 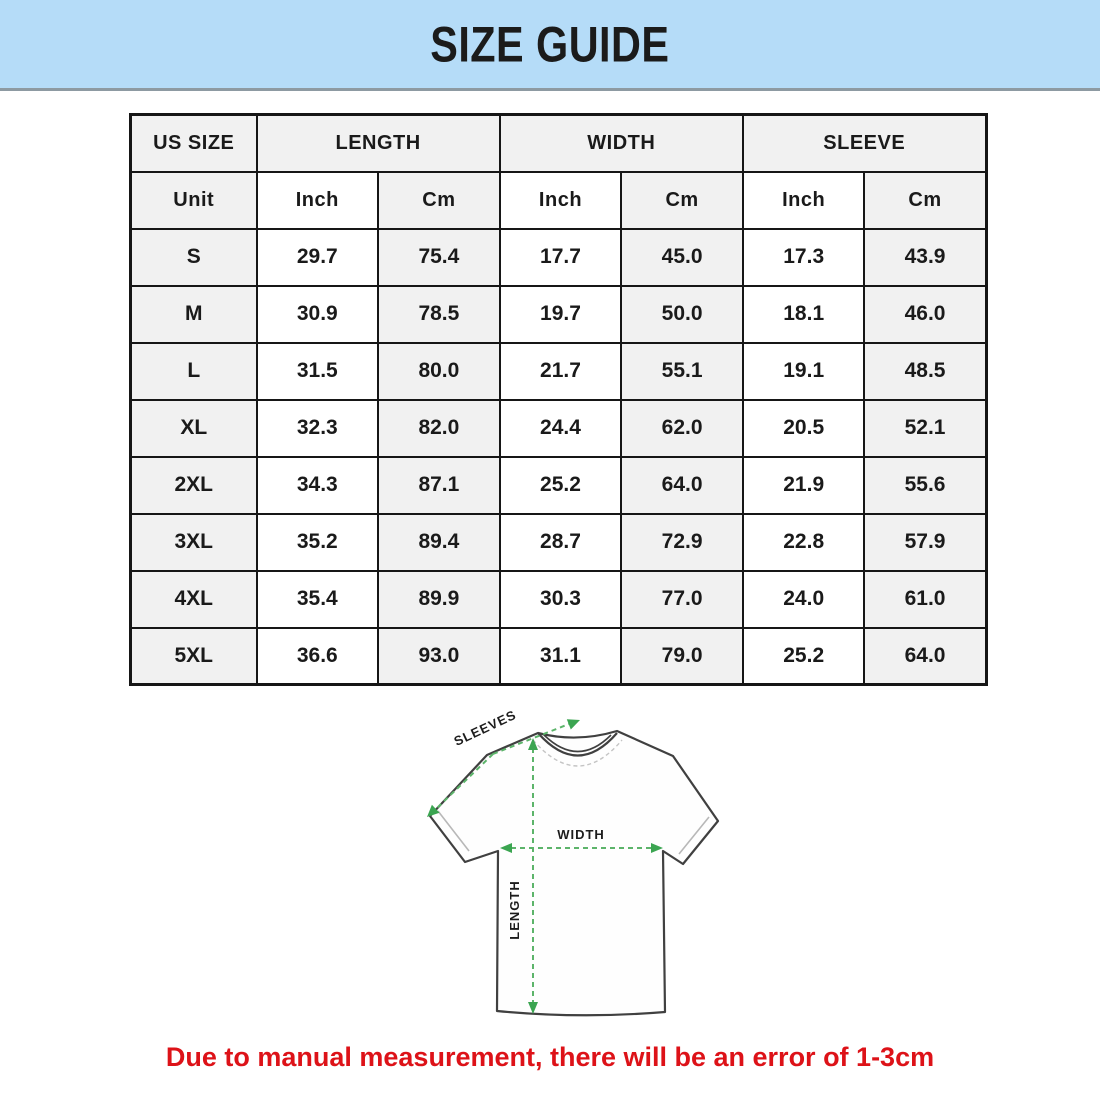 I want to click on page-title: SIZE GUIDE, so click(x=550, y=44).